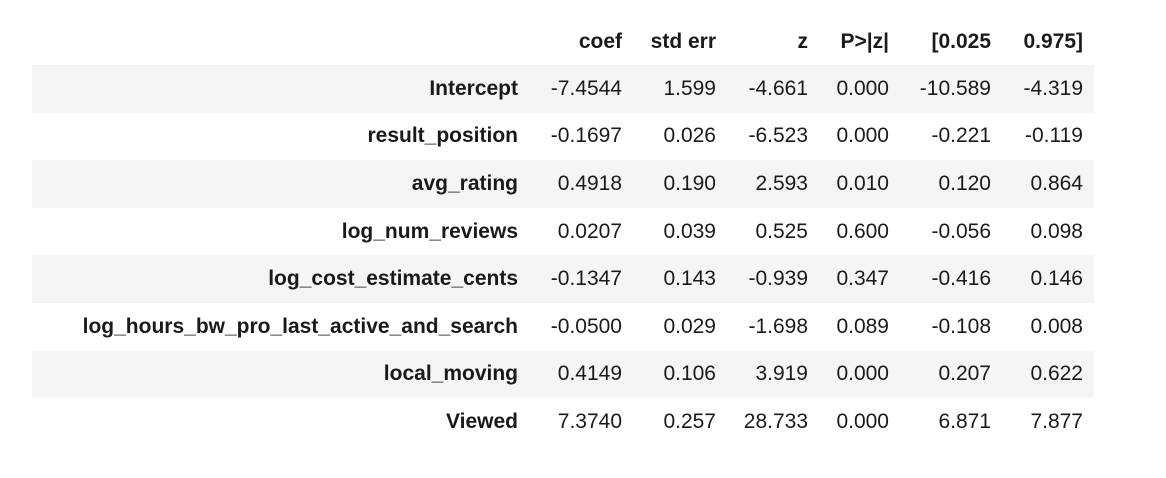 The height and width of the screenshot is (478, 1166). What do you see at coordinates (964, 183) in the screenshot?
I see `cell-ci-lower: 0.120` at bounding box center [964, 183].